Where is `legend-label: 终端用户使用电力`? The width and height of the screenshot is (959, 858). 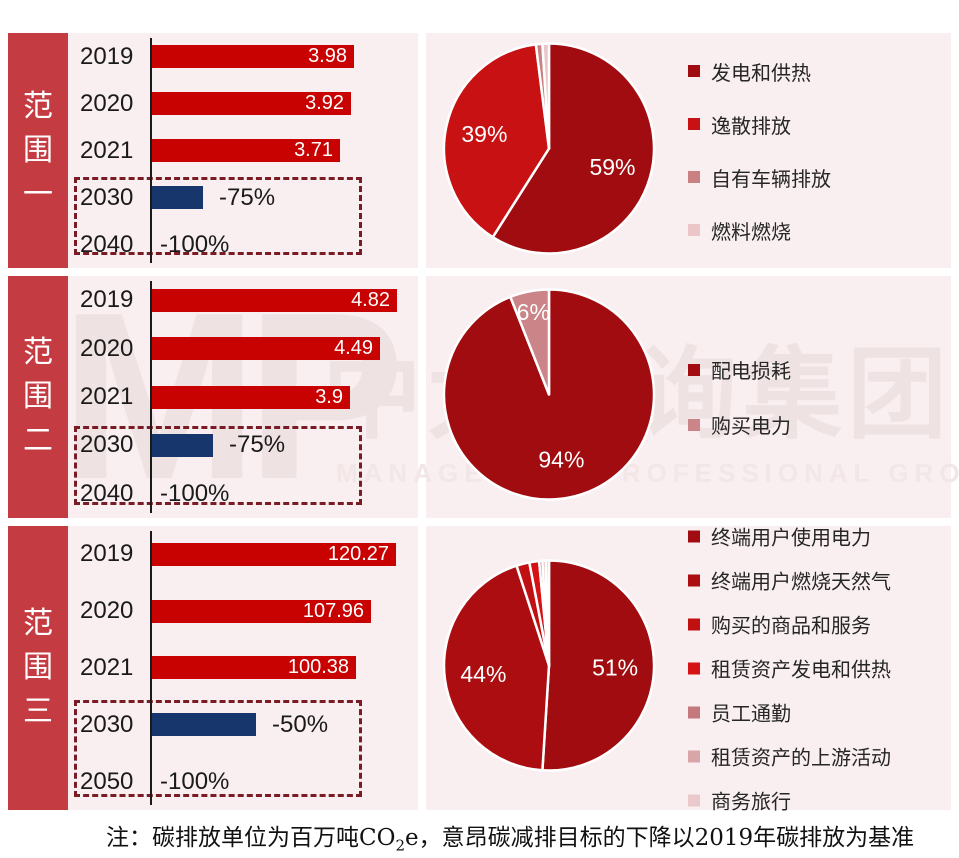
legend-label: 终端用户使用电力 is located at coordinates (791, 537).